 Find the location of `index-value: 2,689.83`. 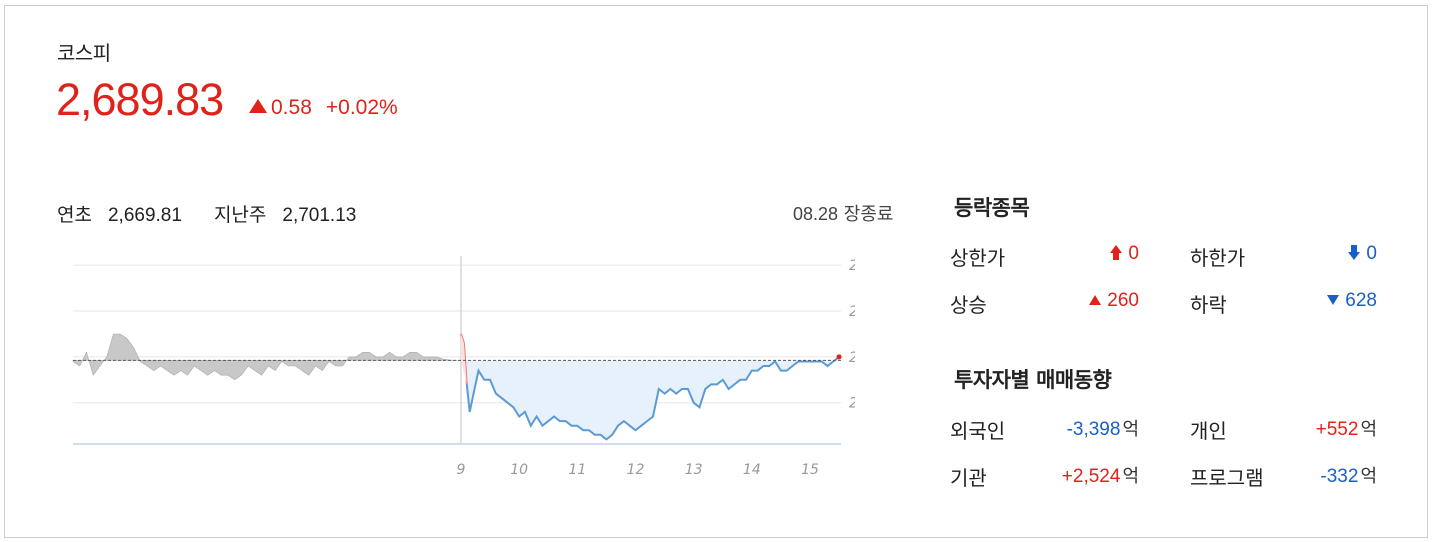

index-value: 2,689.83 is located at coordinates (140, 99).